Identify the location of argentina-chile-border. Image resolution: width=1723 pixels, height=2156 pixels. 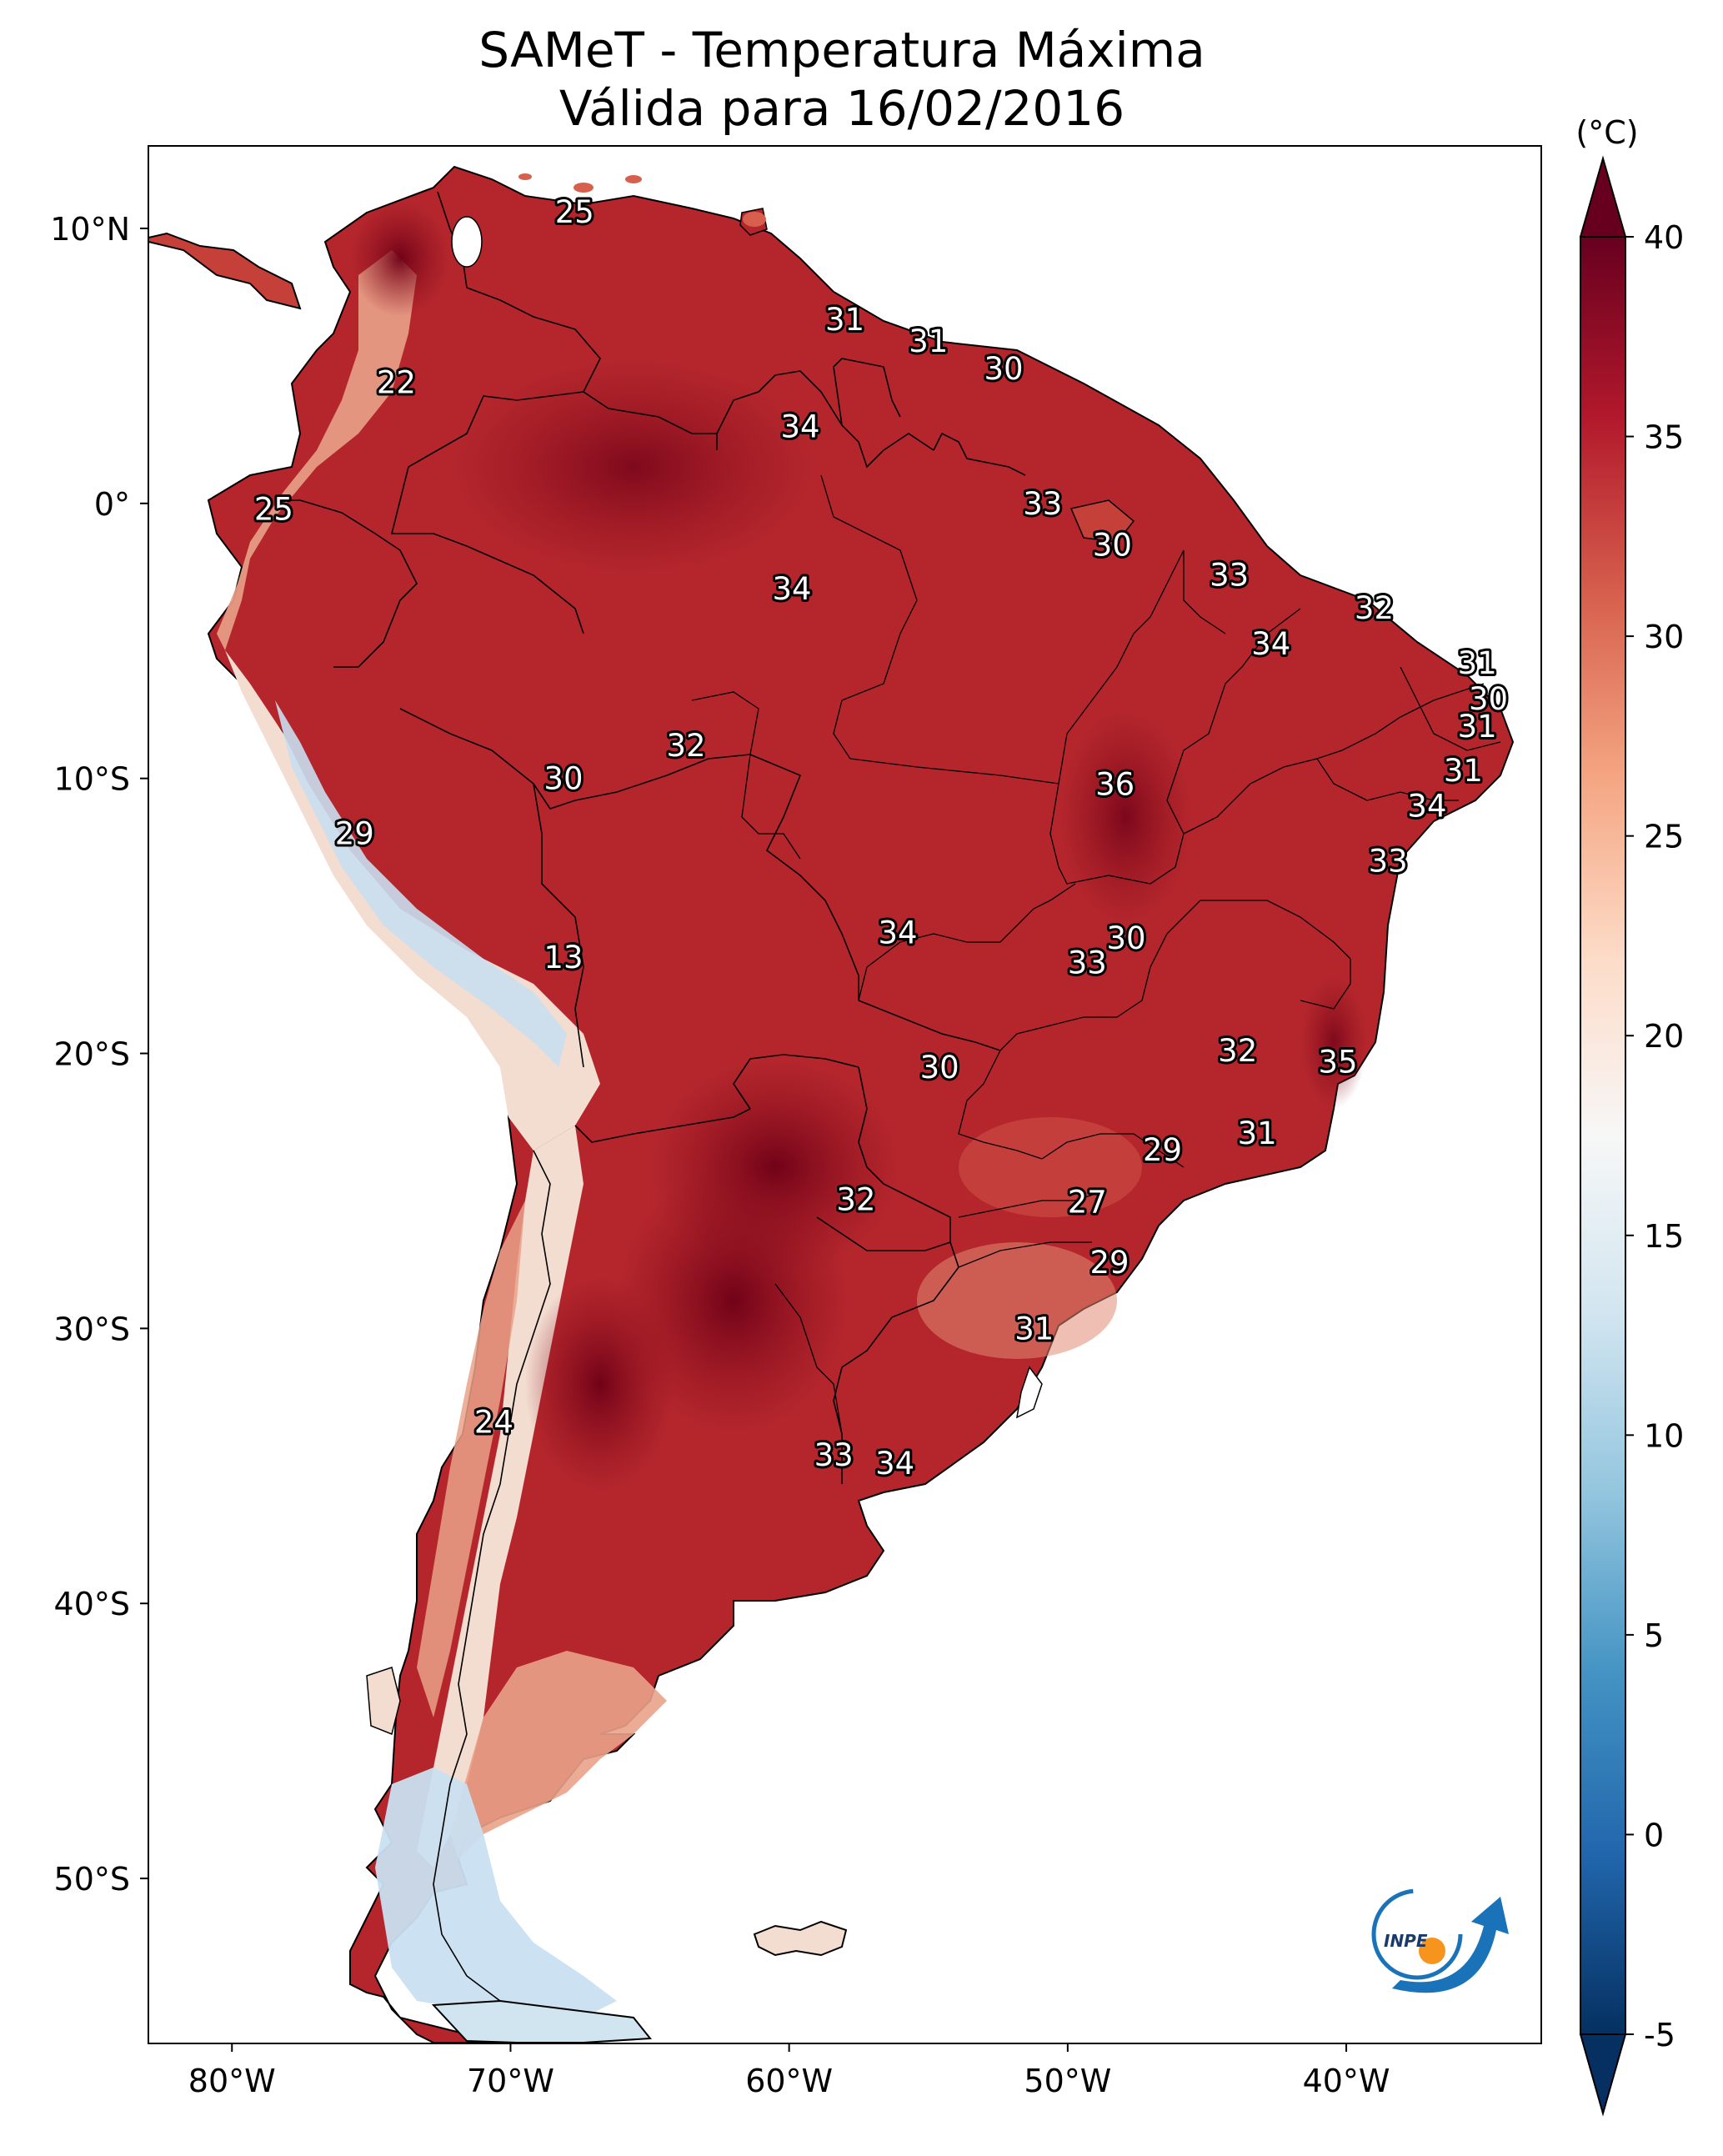
(492, 1576).